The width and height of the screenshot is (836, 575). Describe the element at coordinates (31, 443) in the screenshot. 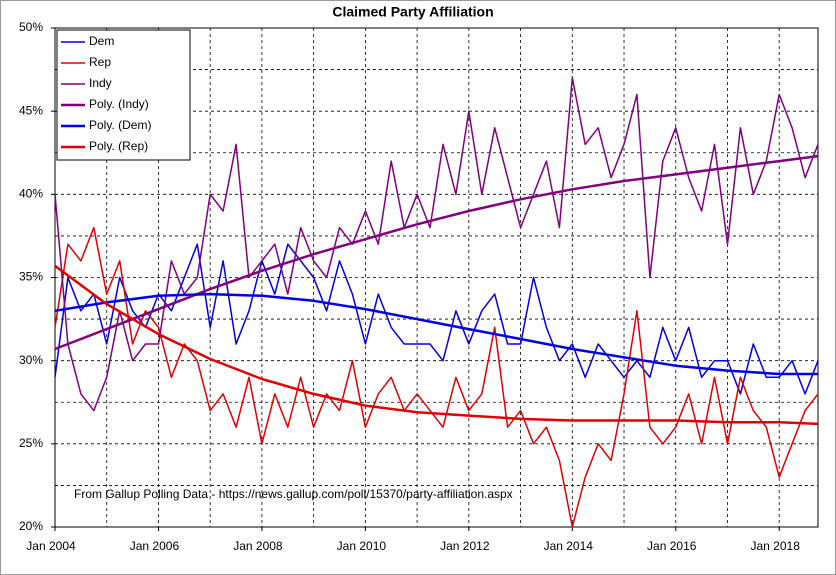

I see `y-tick-label: 25%` at that location.